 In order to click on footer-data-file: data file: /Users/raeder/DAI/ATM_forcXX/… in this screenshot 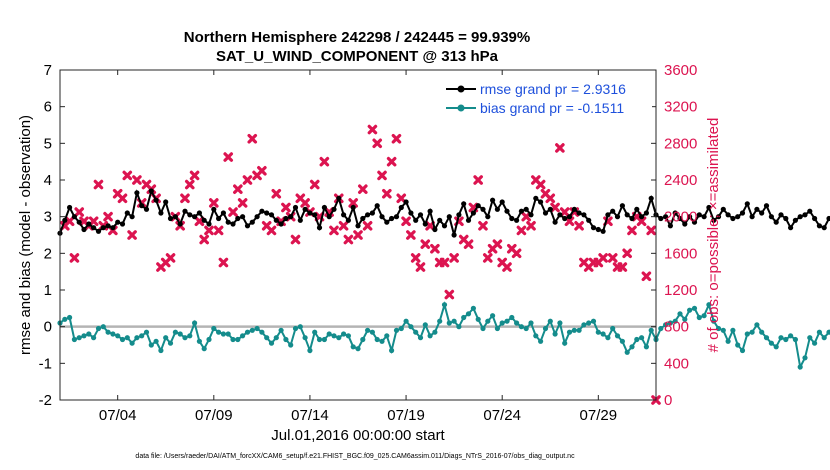, I will do `click(355, 456)`.